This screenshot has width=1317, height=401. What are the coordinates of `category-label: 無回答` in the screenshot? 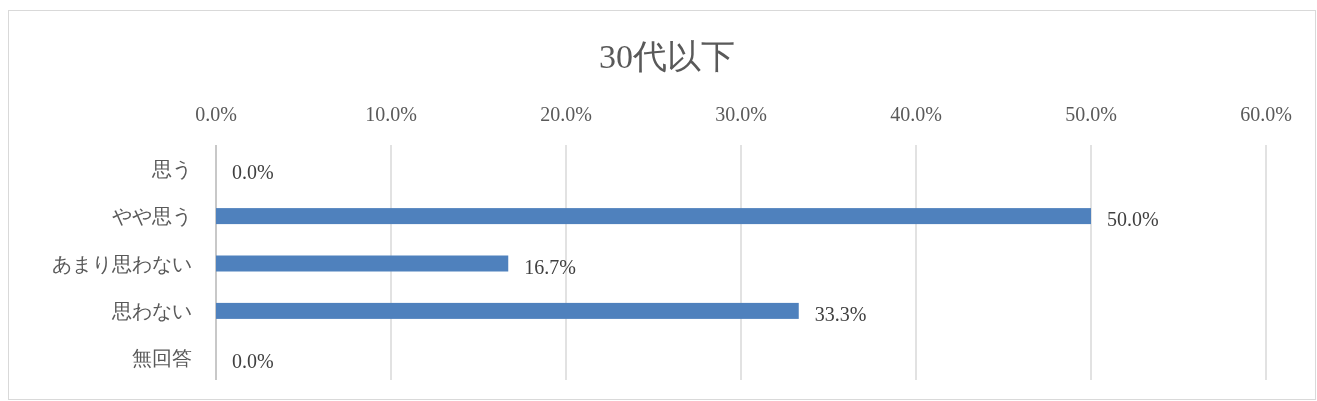 It's located at (162, 358).